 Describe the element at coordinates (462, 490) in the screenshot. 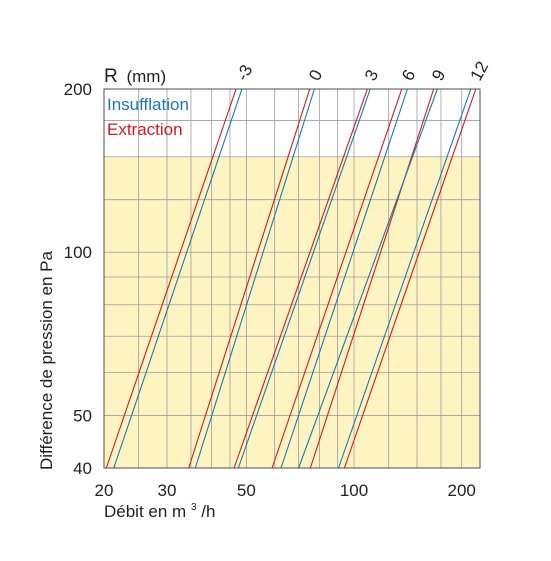

I see `x-tick-label: 200` at that location.